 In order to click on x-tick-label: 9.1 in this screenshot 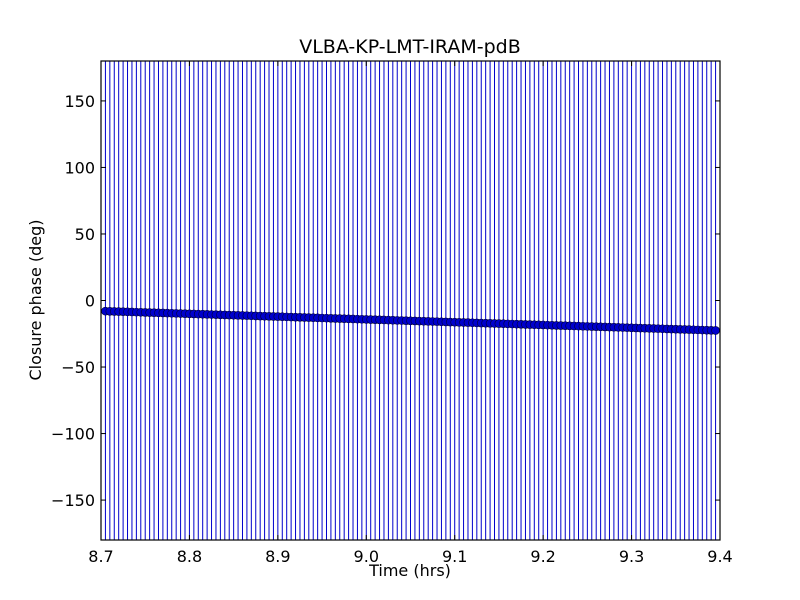, I will do `click(454, 556)`.